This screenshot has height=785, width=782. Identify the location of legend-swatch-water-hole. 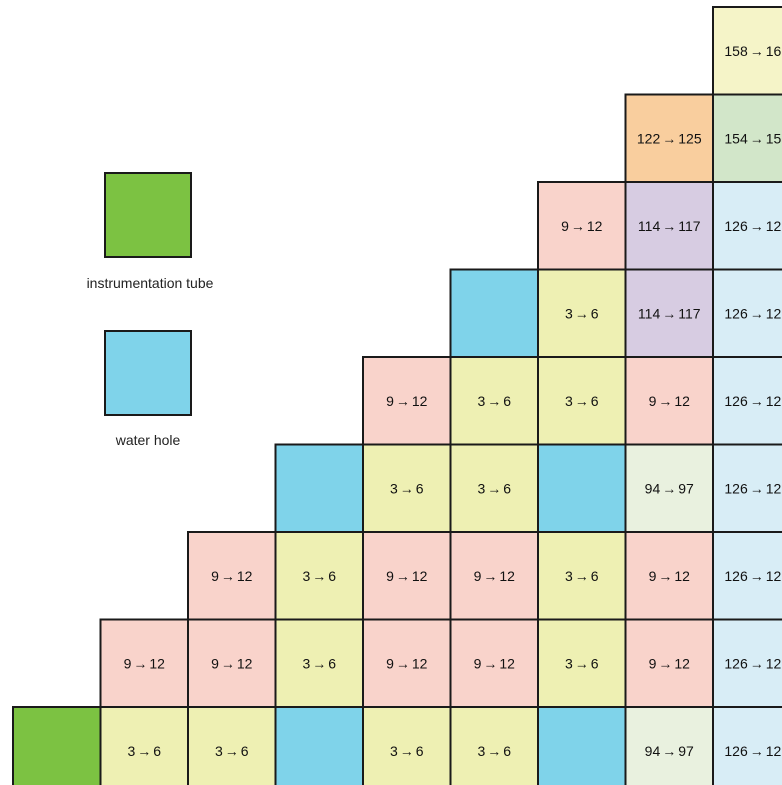
(148, 373).